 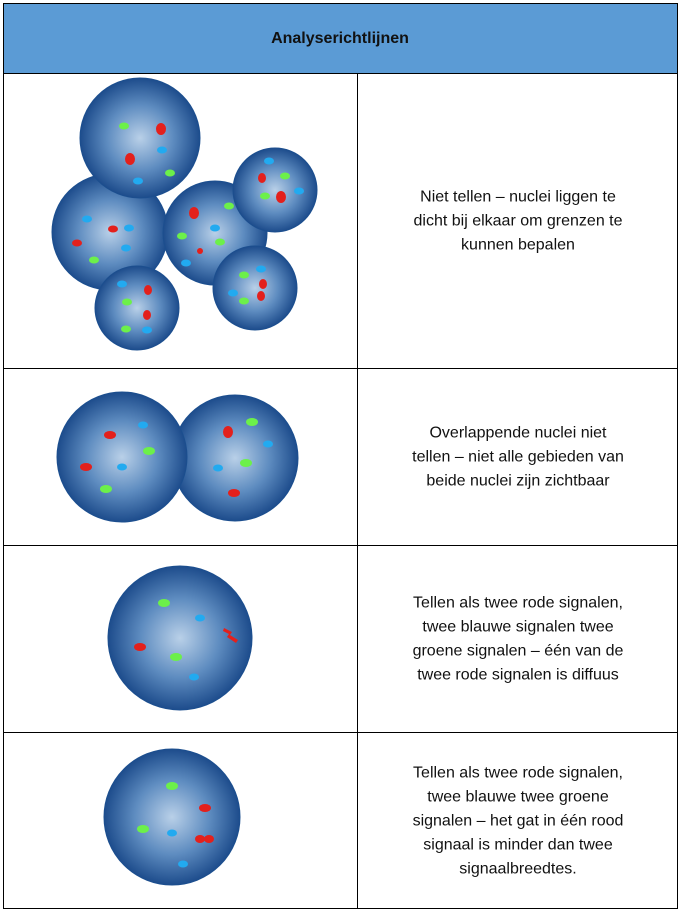 I want to click on header-cell, so click(x=340, y=38).